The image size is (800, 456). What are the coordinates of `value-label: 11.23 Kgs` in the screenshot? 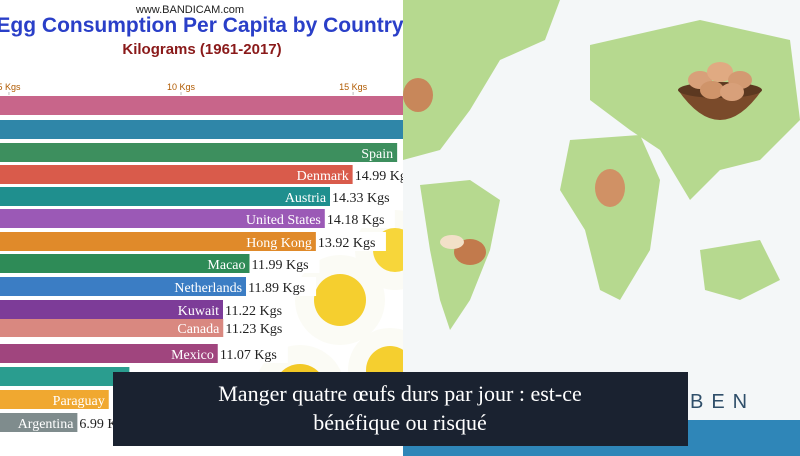 It's located at (253, 329).